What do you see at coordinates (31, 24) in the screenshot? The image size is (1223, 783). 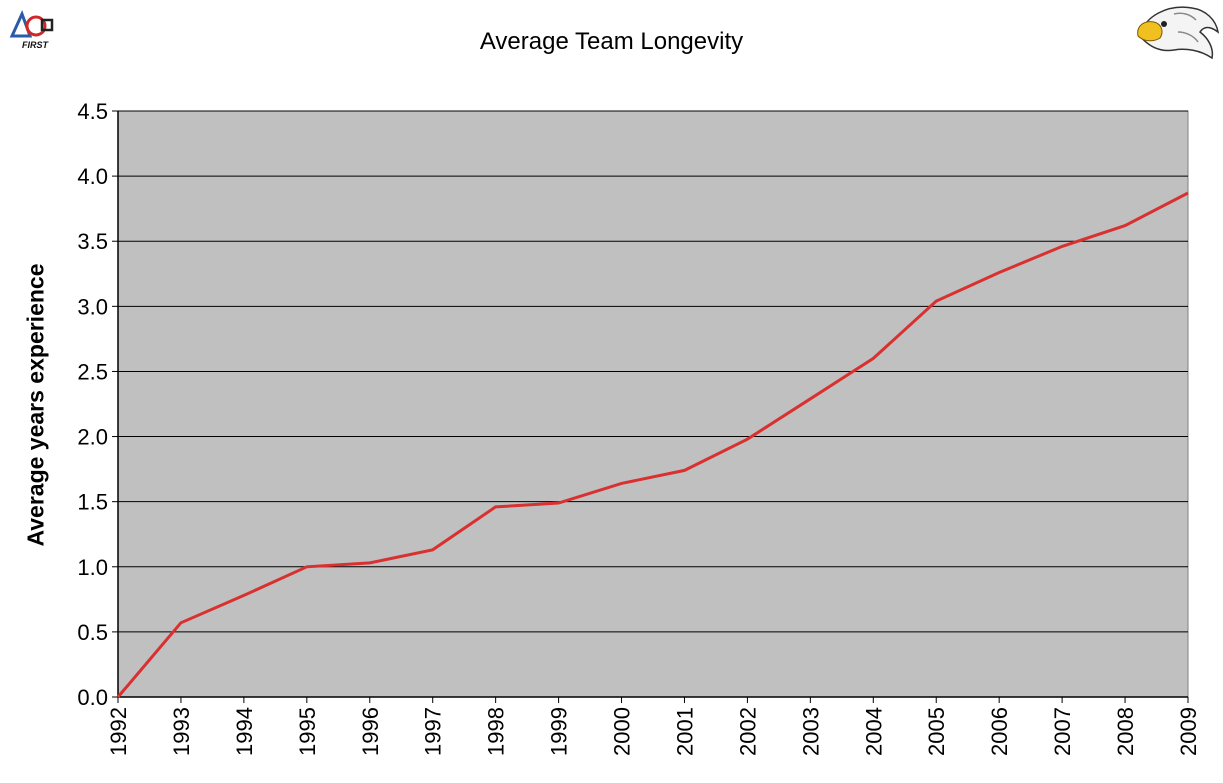 I see `first-logo-icon` at bounding box center [31, 24].